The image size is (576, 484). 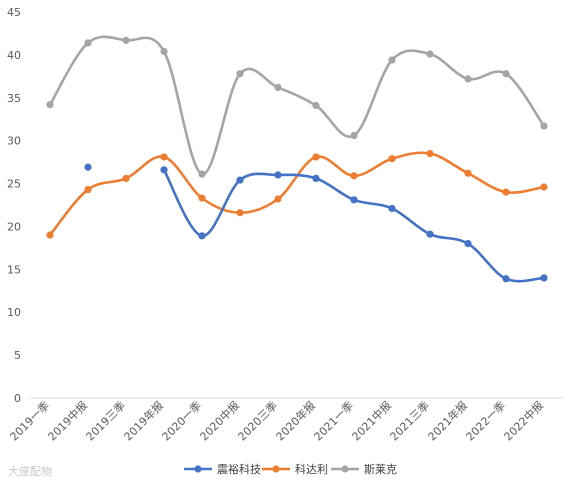 What do you see at coordinates (14, 269) in the screenshot?
I see `y-tick-label: 15` at bounding box center [14, 269].